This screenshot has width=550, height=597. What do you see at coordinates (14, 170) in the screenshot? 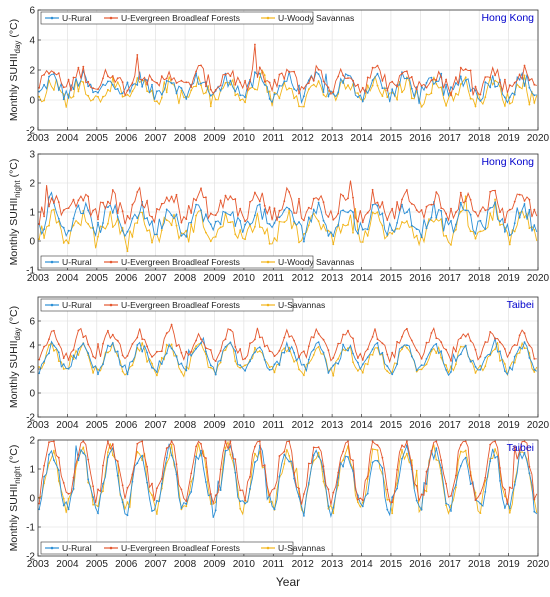
I see `y-axis-label-unit: (°C)` at bounding box center [14, 170].